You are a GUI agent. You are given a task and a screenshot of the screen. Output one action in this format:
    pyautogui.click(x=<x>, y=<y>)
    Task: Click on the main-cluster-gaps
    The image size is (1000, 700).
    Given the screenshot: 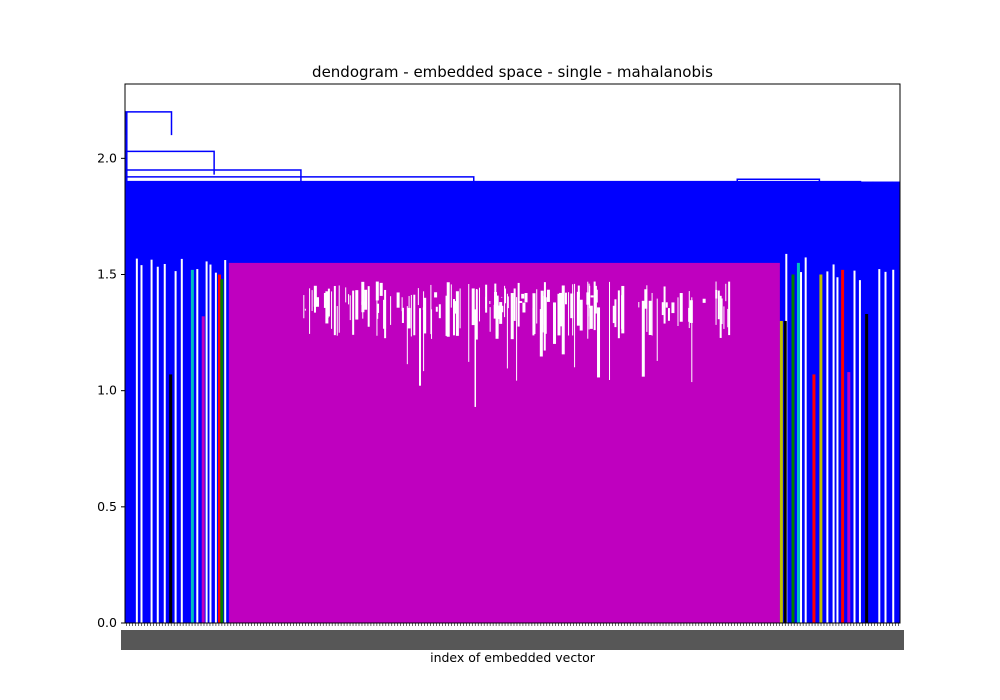 What is the action you would take?
    pyautogui.click(x=517, y=344)
    